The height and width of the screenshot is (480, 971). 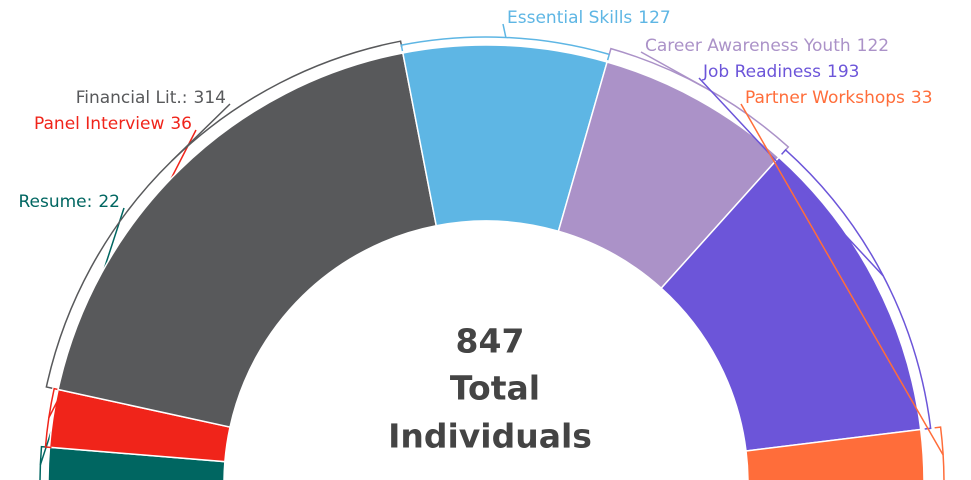 I want to click on slice-label-name: Partner Workshops, so click(x=825, y=98).